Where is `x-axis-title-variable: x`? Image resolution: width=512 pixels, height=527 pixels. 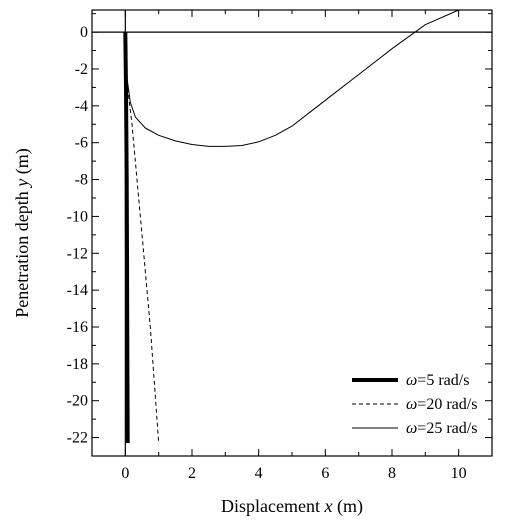
x-axis-title-variable: x is located at coordinates (327, 506).